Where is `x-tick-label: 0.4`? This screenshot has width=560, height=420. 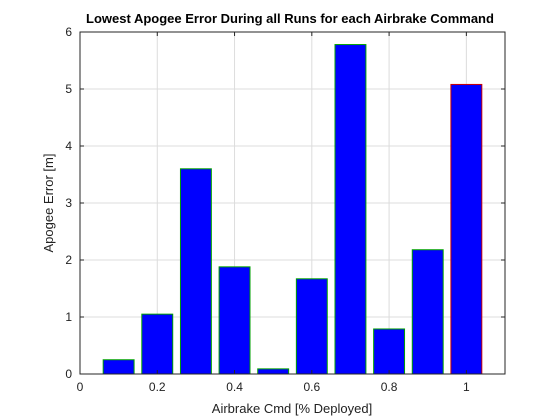 x-tick-label: 0.4 is located at coordinates (234, 387).